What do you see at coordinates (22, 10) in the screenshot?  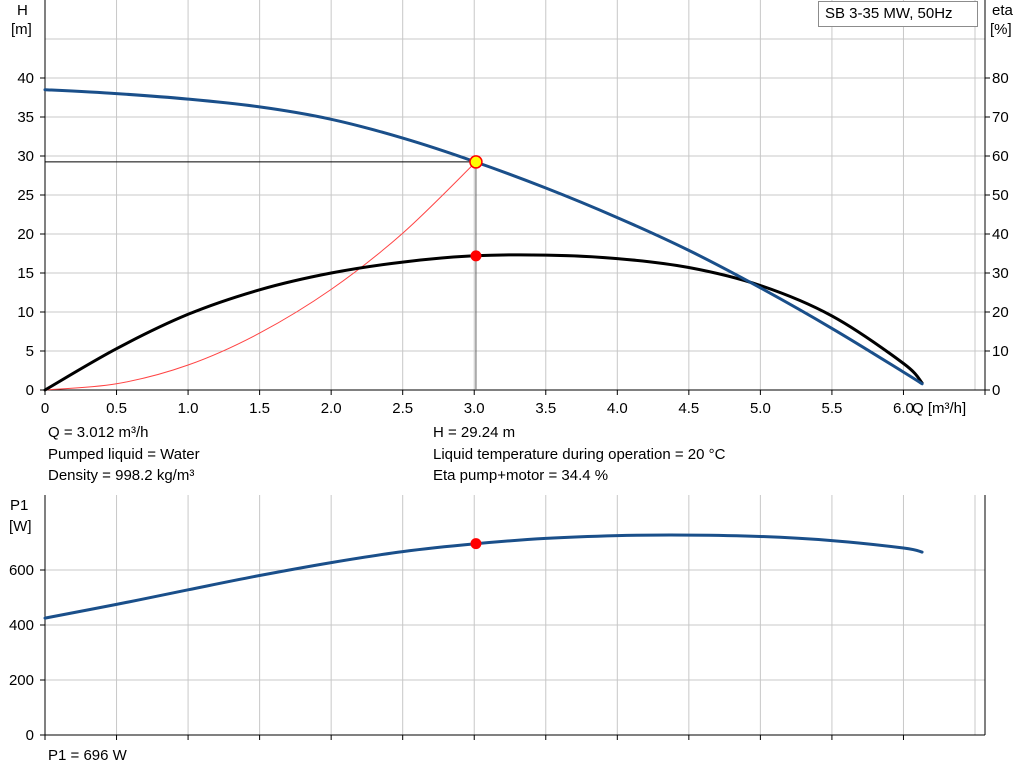 I see `left-axis-title: H` at bounding box center [22, 10].